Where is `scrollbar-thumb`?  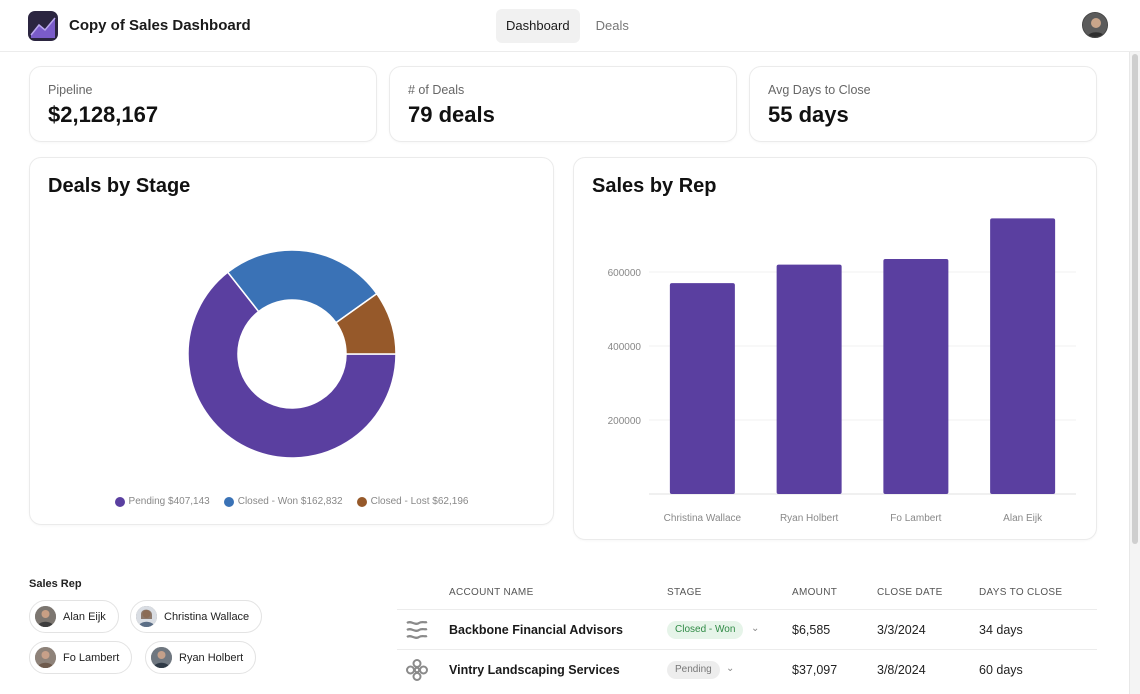 scrollbar-thumb is located at coordinates (1135, 299).